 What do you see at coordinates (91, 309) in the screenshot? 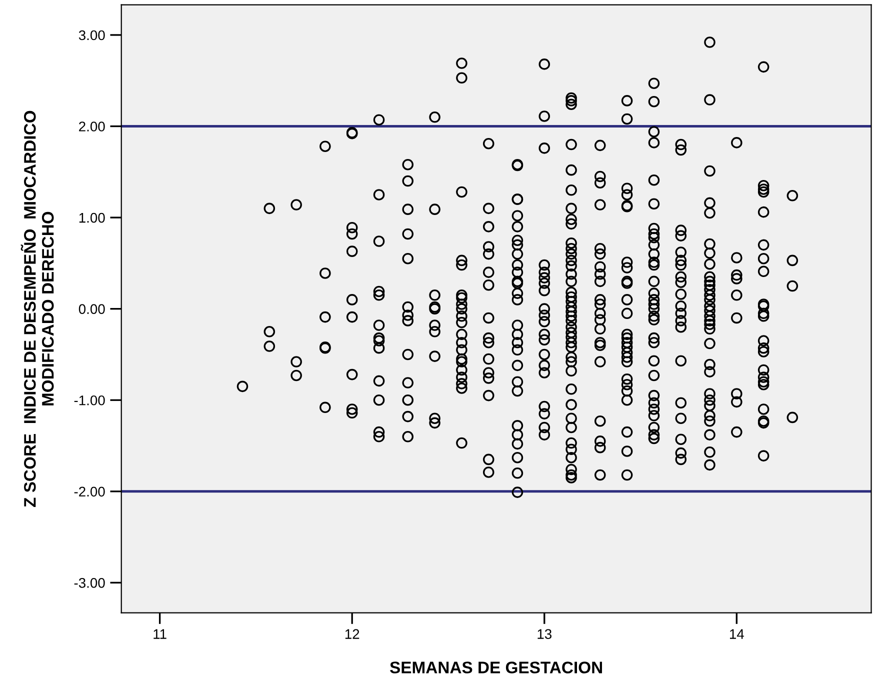
I see `y-tick-label: 0.00` at bounding box center [91, 309].